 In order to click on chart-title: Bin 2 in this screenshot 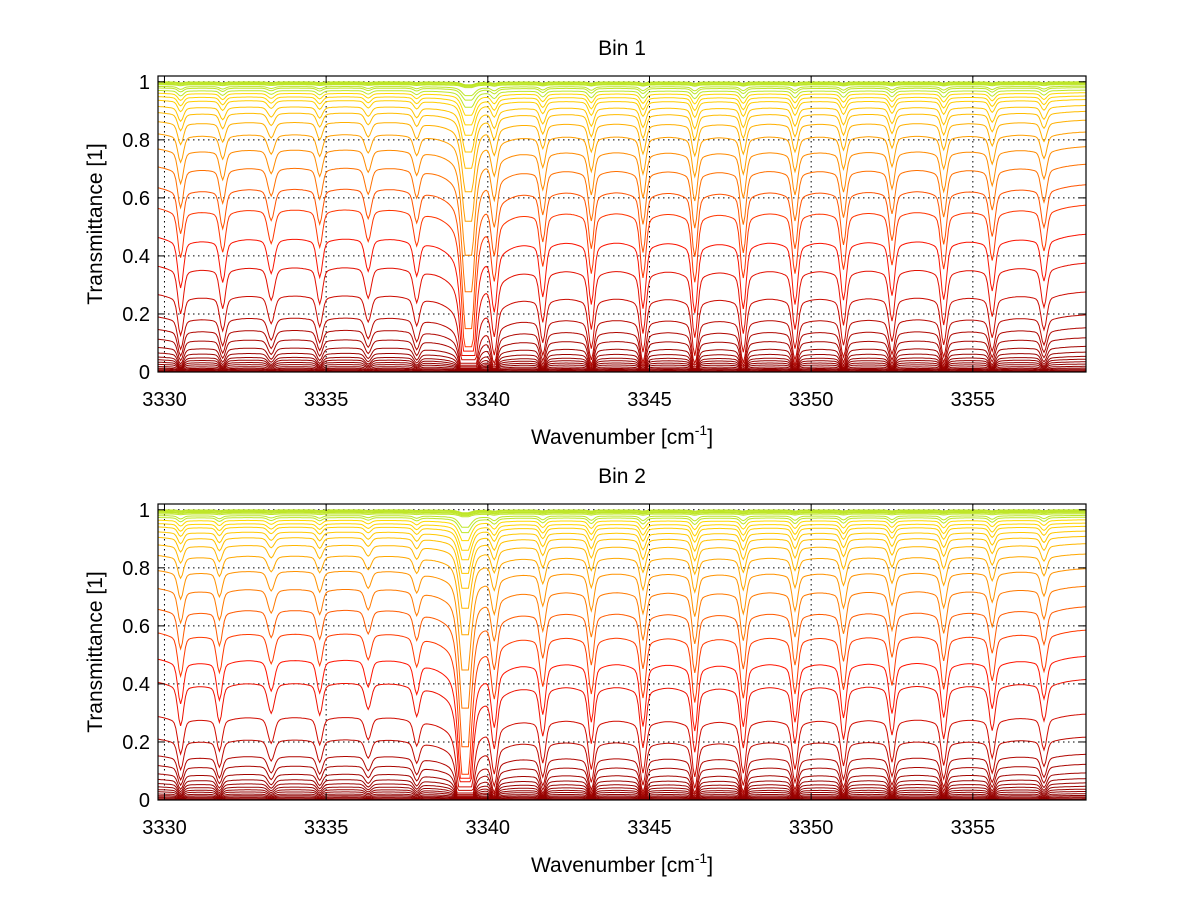, I will do `click(622, 476)`.